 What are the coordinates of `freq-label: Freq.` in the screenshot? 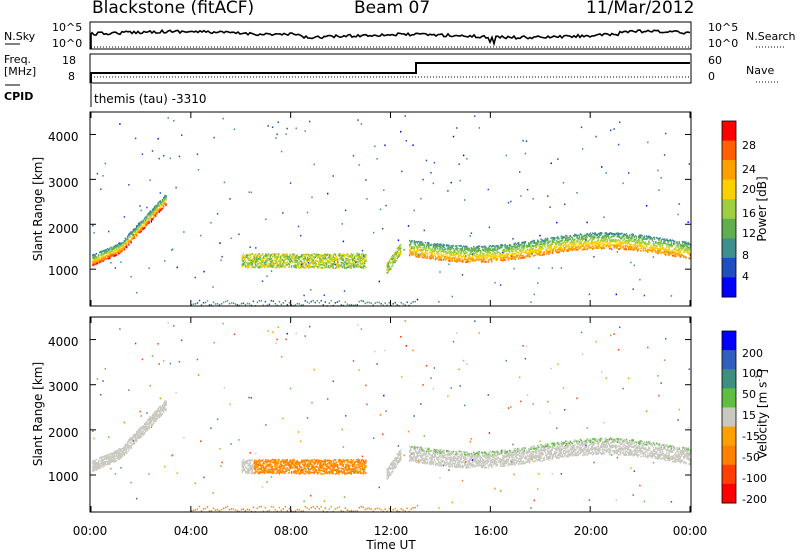 It's located at (18, 59).